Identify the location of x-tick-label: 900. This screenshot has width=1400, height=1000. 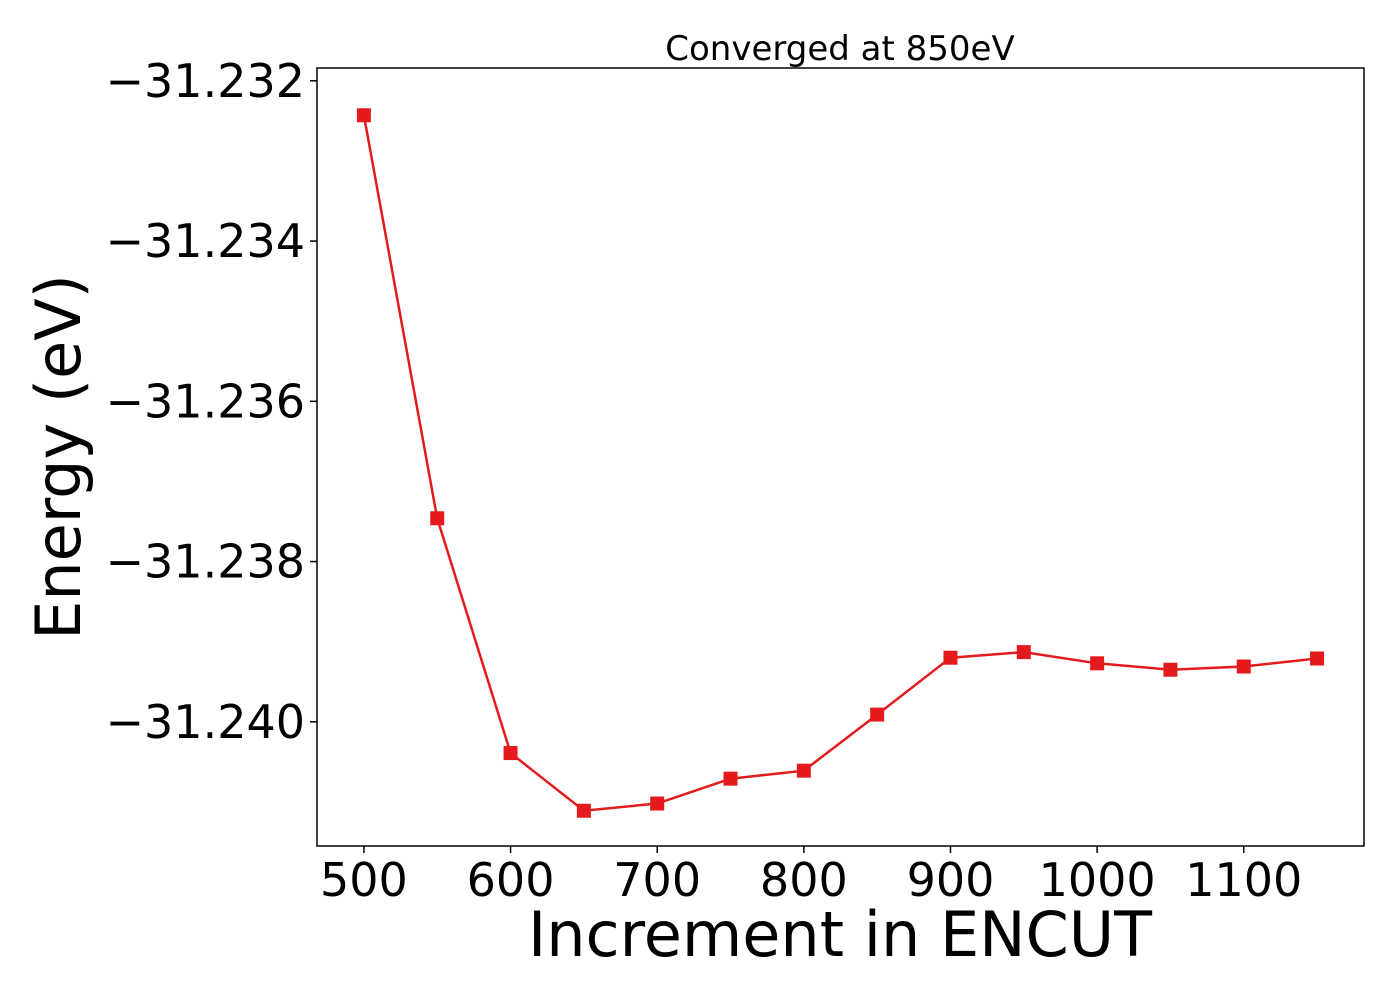
(951, 880).